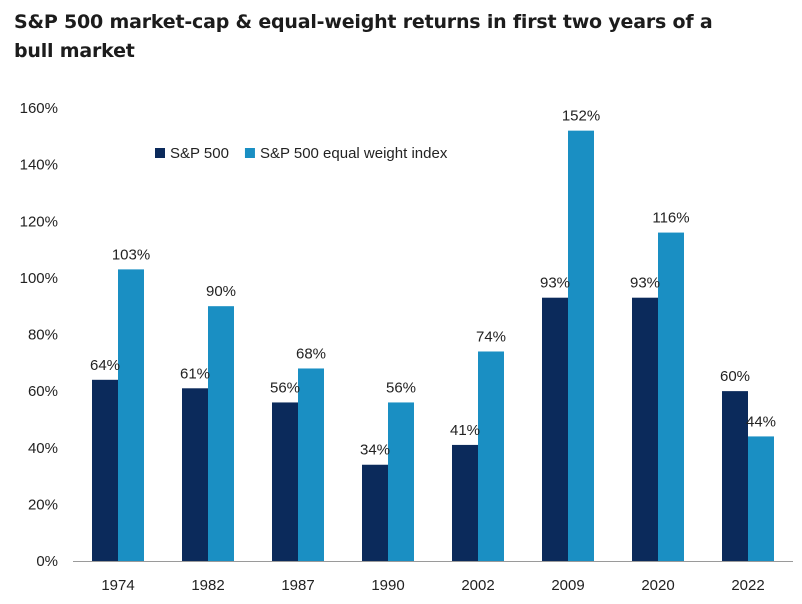  I want to click on bar-s-p-500-2022, so click(735, 476).